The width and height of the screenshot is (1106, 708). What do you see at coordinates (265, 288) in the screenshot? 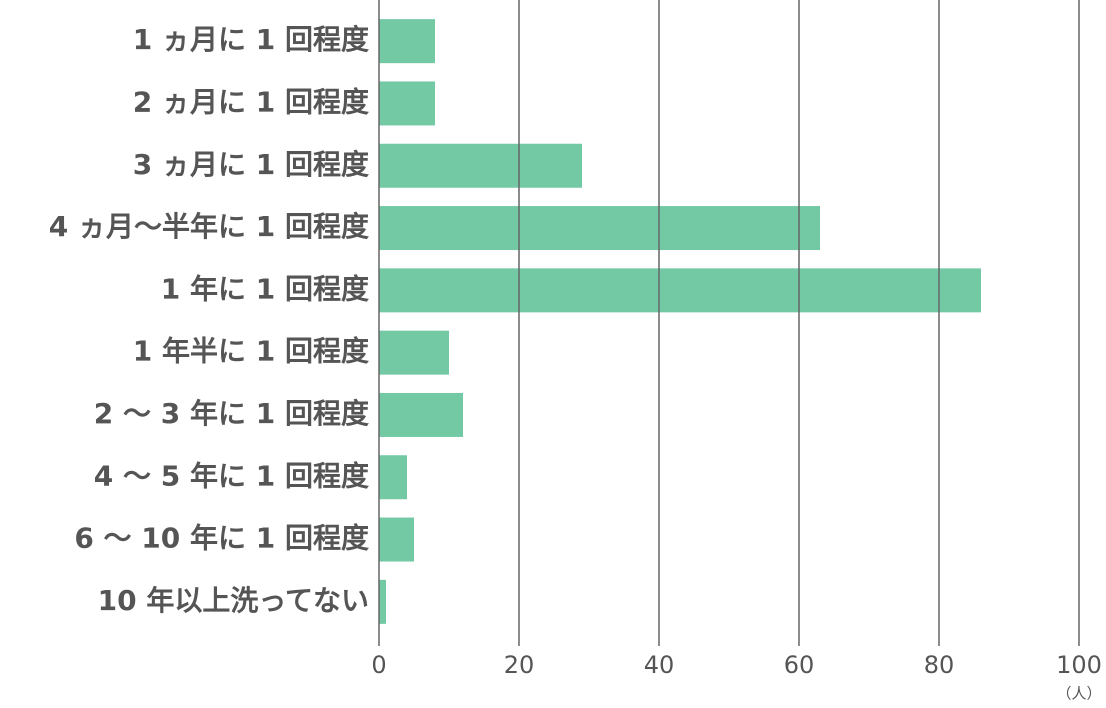
I see `y-tick-label: 1 年に 1 回程度` at bounding box center [265, 288].